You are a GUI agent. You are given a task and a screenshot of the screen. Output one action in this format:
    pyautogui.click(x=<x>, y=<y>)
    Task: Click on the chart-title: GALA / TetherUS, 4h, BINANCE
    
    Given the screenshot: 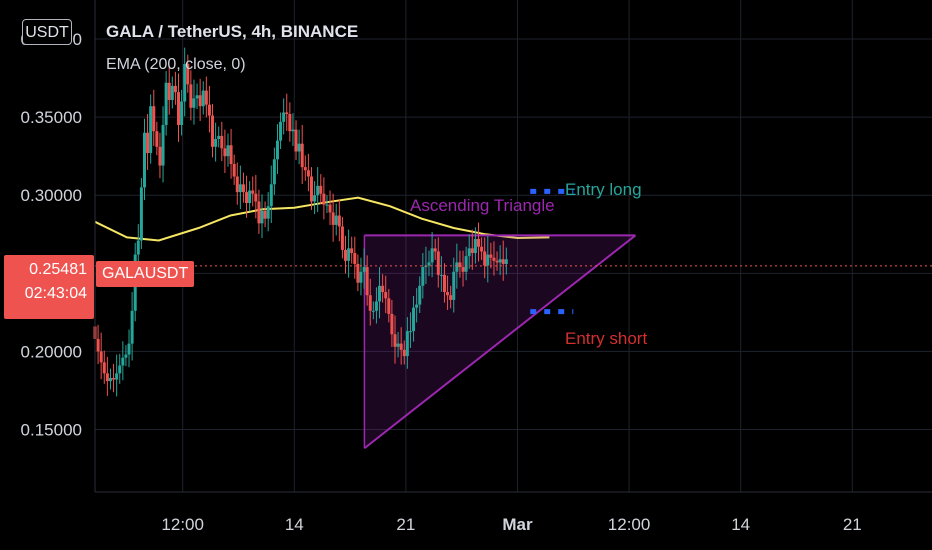 What is the action you would take?
    pyautogui.click(x=232, y=31)
    